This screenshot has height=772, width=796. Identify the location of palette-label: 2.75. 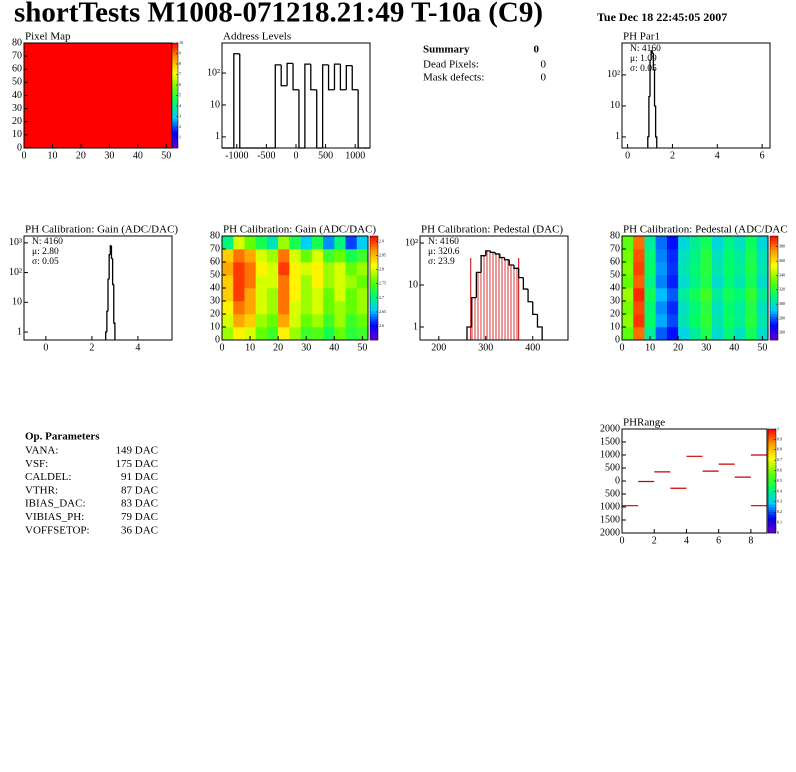
(382, 283).